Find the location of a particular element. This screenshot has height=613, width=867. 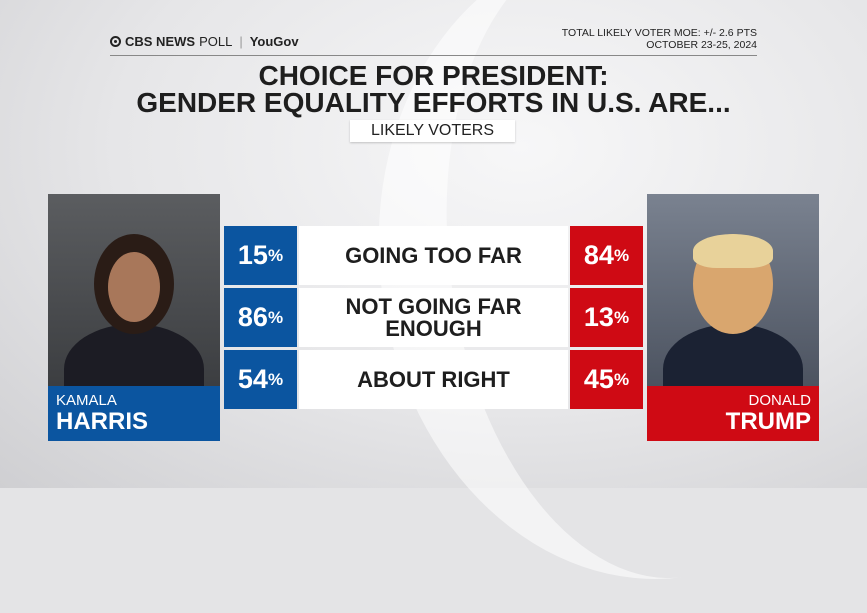

category-label: GOING TOO FAR is located at coordinates (433, 255).